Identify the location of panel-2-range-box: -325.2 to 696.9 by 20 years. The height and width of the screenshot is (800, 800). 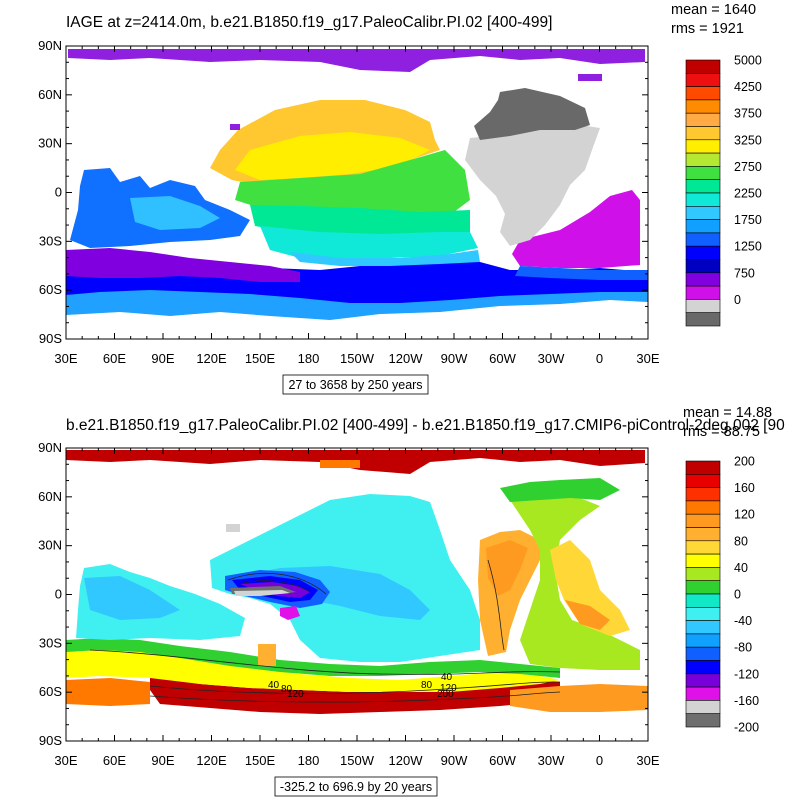
(356, 786).